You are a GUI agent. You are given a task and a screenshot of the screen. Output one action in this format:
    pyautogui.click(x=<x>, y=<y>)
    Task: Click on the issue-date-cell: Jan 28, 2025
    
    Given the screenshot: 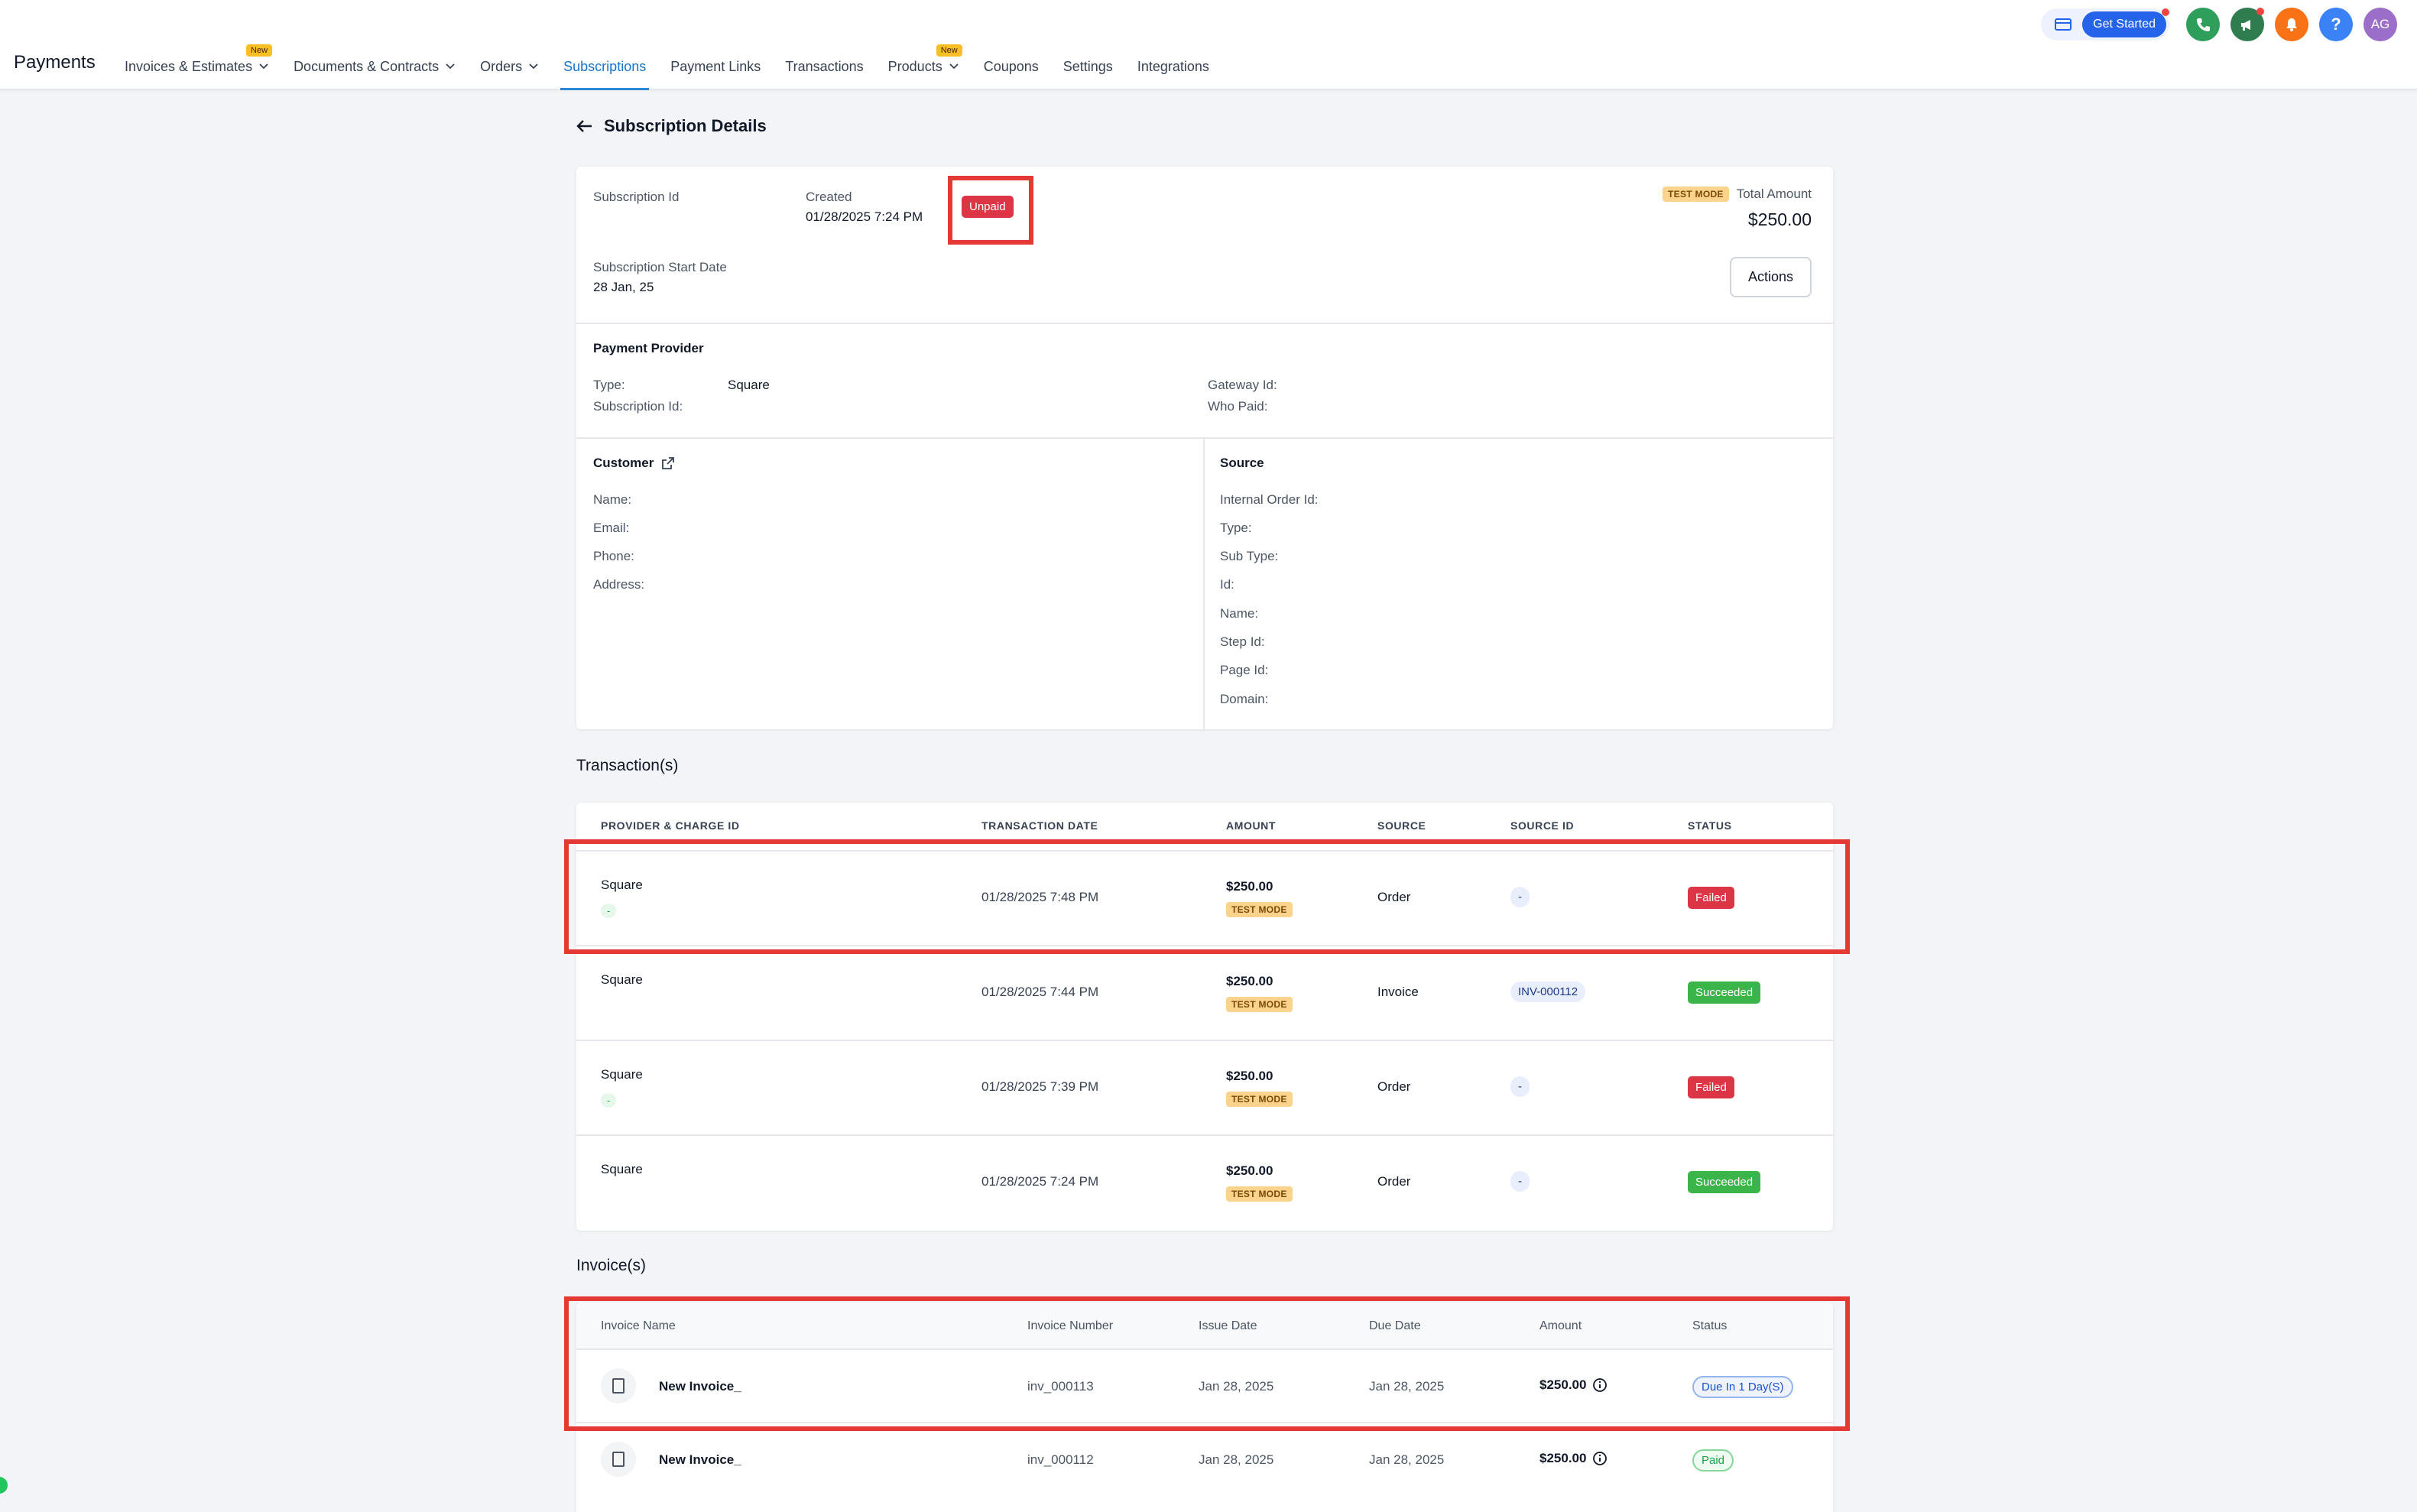 What is the action you would take?
    pyautogui.click(x=1237, y=1386)
    